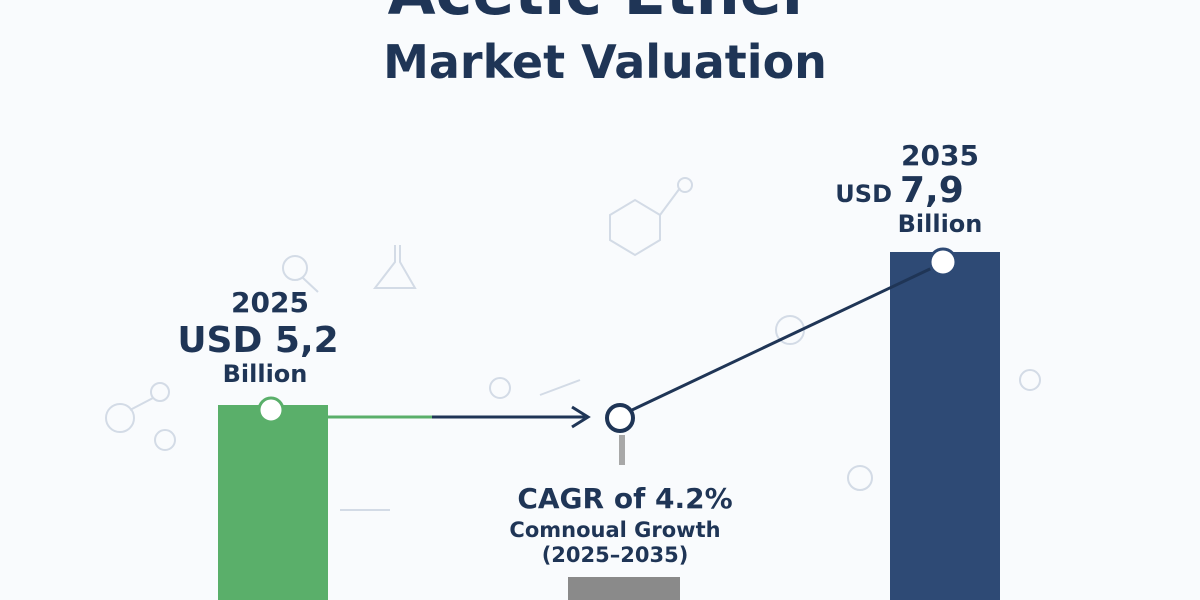  What do you see at coordinates (615, 555) in the screenshot?
I see `cagr-period: (2025–2035)` at bounding box center [615, 555].